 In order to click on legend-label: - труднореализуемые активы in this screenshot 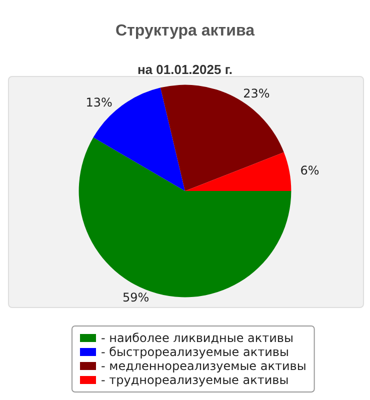, I will do `click(195, 380)`.